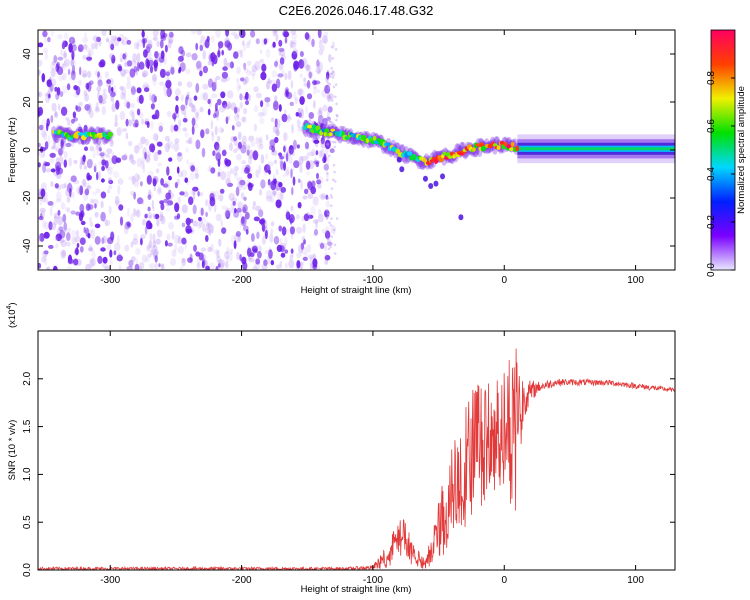 This screenshot has height=600, width=750. Describe the element at coordinates (373, 280) in the screenshot. I see `spectrogram-x-tick-label: -100` at that location.